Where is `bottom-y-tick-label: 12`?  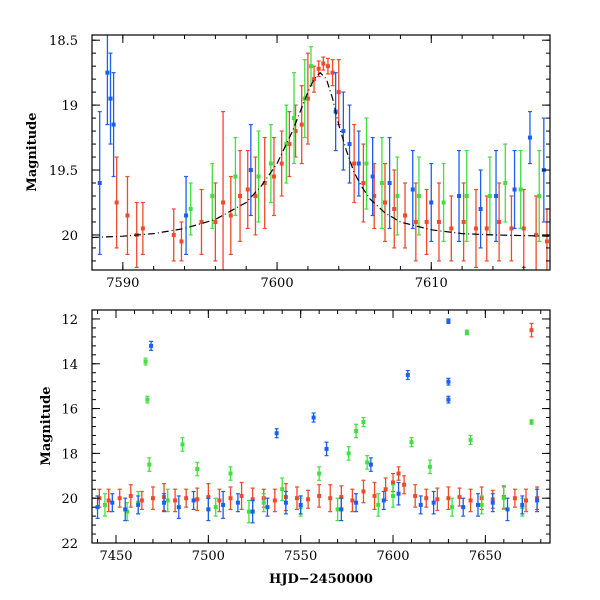 bottom-y-tick-label: 12 is located at coordinates (69, 320).